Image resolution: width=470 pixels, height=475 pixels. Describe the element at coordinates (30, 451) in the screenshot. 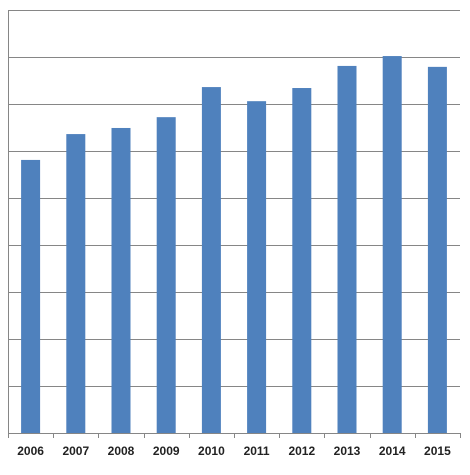

I see `x-tick-label: 2006` at that location.